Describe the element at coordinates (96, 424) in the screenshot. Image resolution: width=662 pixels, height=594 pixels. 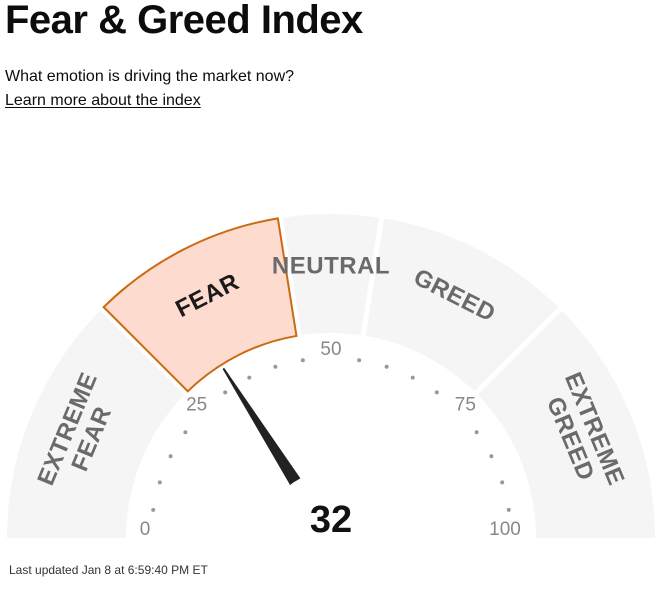
I see `segment-extreme-fear` at that location.